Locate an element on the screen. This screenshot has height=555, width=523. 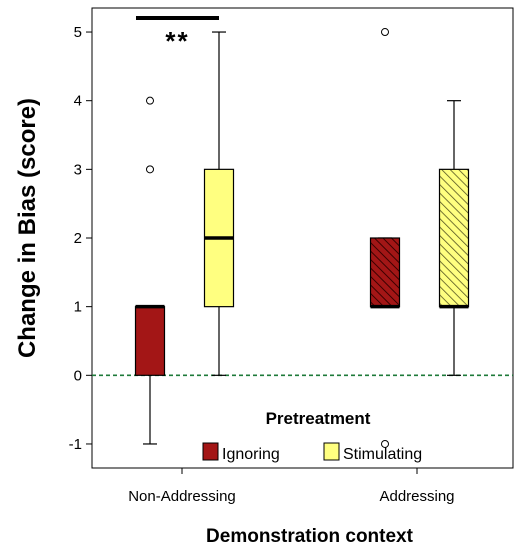
y-tick-label: 3 is located at coordinates (78, 169).